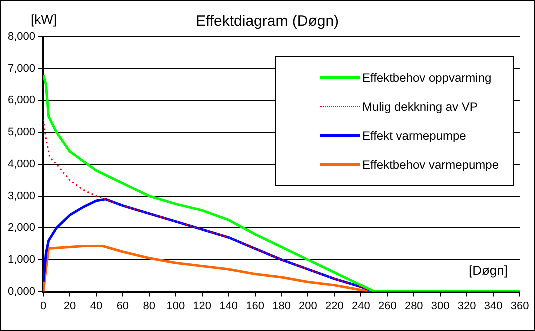 This screenshot has height=331, width=535. Describe the element at coordinates (22, 196) in the screenshot. I see `y-tick-label: 3,000` at that location.